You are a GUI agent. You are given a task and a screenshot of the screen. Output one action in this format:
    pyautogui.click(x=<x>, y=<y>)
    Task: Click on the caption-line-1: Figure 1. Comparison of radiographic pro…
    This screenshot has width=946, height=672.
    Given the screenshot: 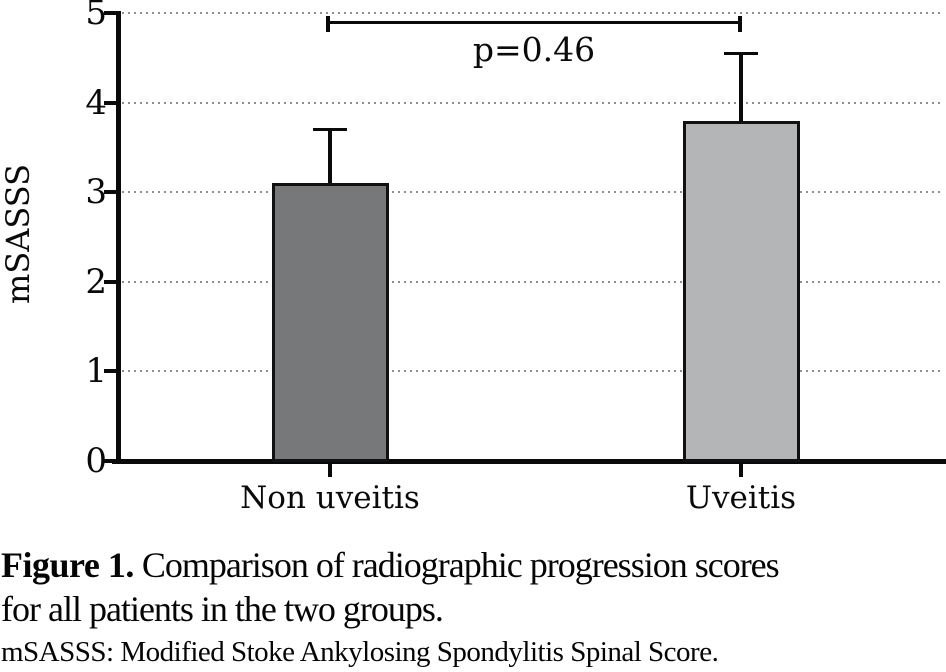 What is the action you would take?
    pyautogui.click(x=473, y=565)
    